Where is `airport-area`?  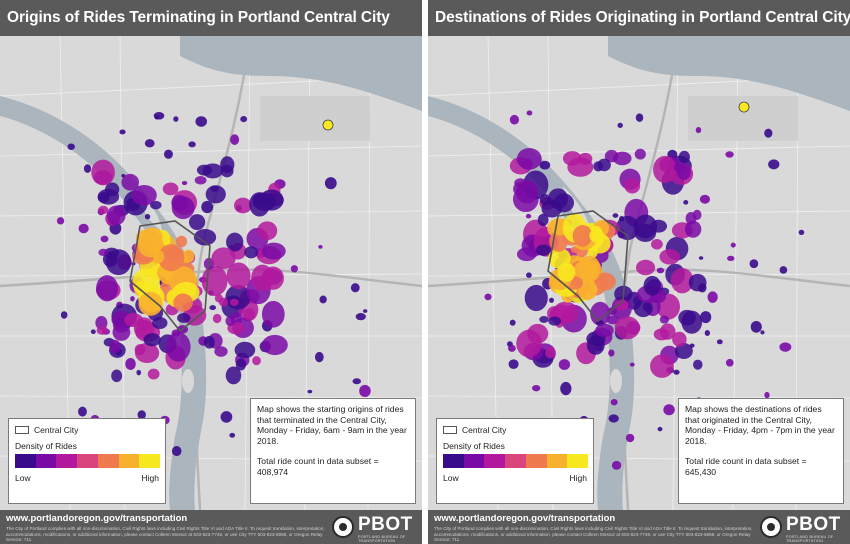 airport-area is located at coordinates (315, 118).